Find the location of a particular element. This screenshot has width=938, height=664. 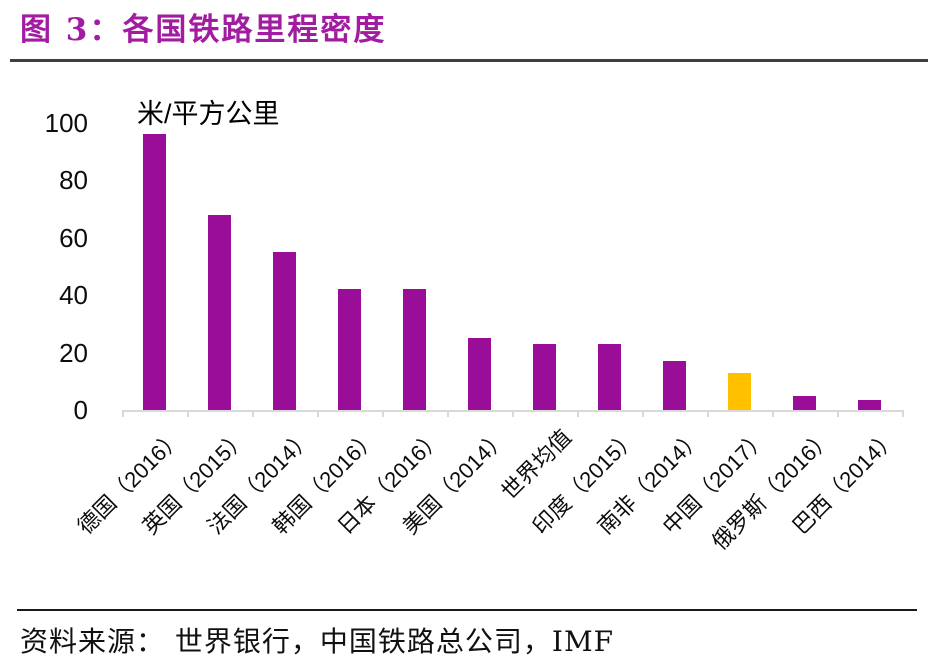

y-axis-tick-label: 40 is located at coordinates (73, 295).